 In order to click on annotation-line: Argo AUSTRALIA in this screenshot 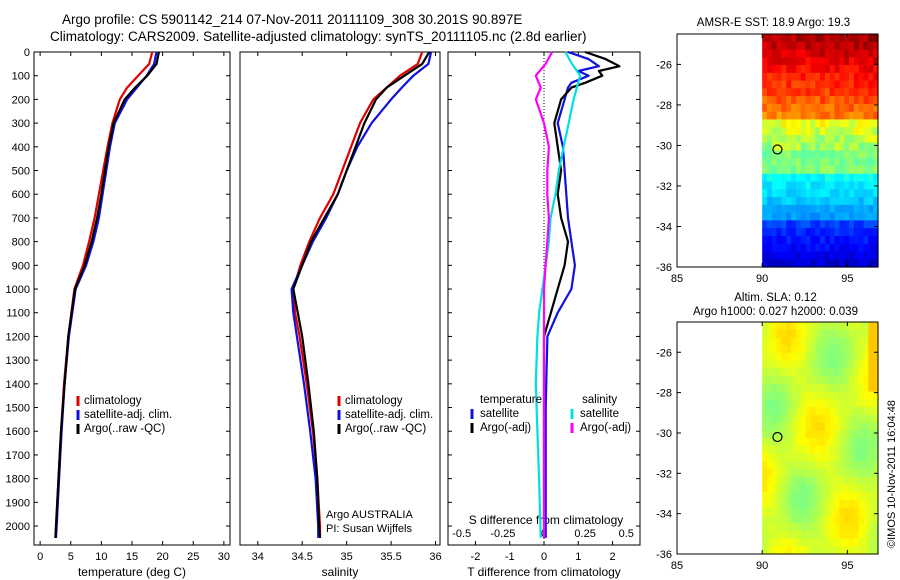, I will do `click(369, 515)`.